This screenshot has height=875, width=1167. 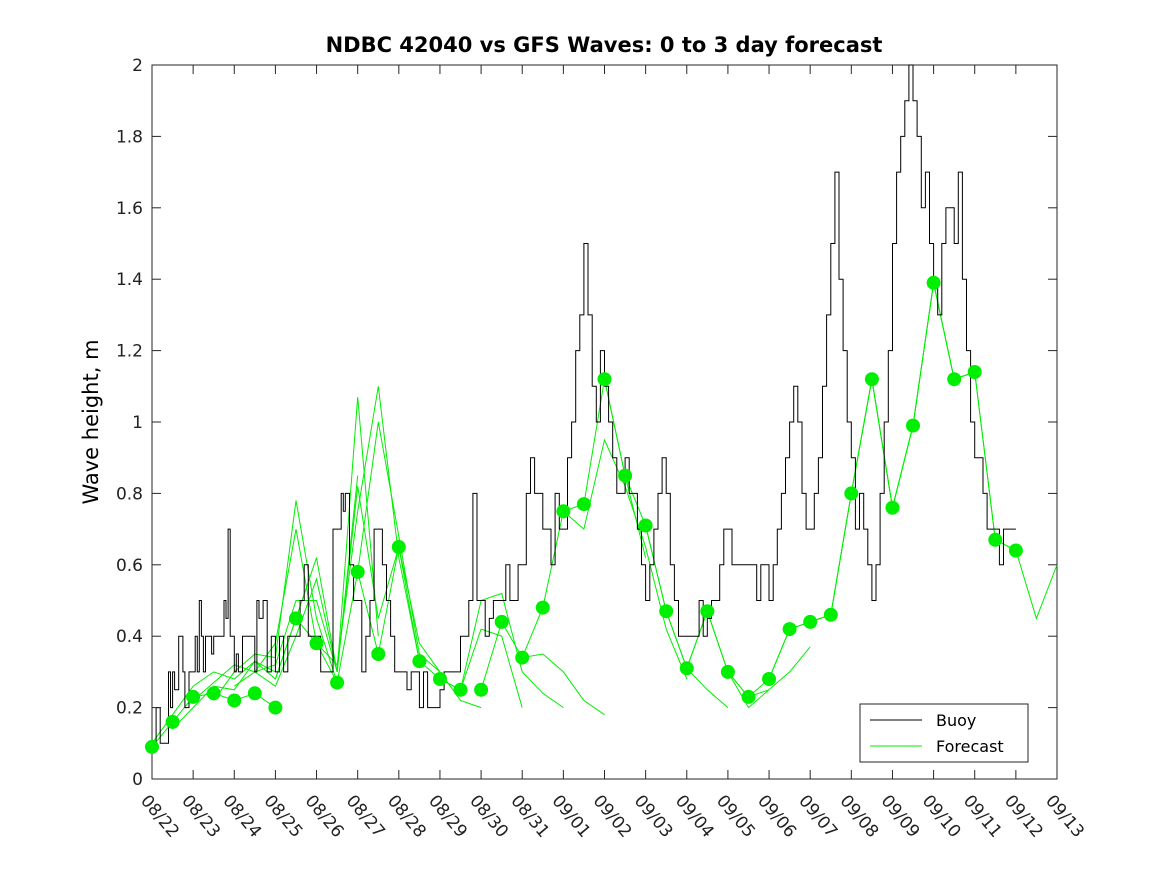 What do you see at coordinates (137, 423) in the screenshot?
I see `y-tick-label: 1` at bounding box center [137, 423].